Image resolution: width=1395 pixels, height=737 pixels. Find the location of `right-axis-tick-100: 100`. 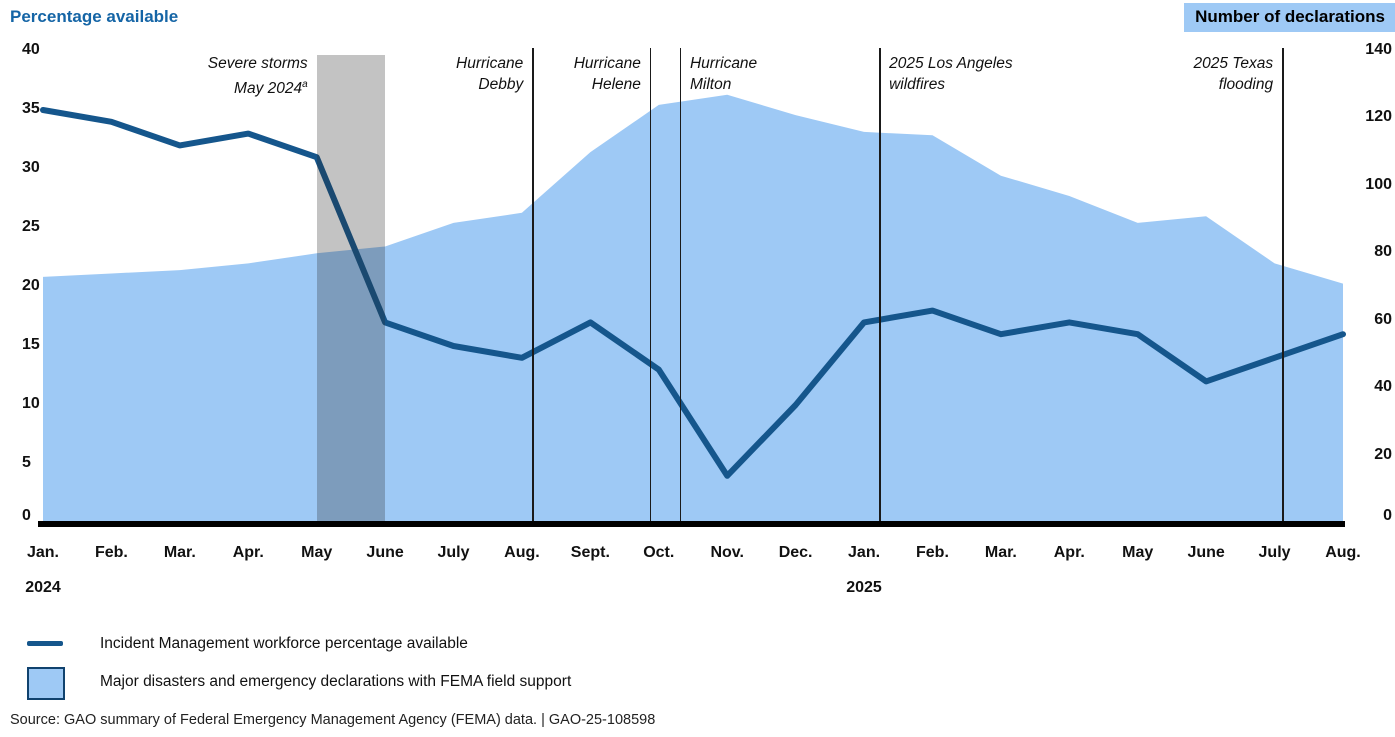

right-axis-tick-100: 100 is located at coordinates (1378, 184).